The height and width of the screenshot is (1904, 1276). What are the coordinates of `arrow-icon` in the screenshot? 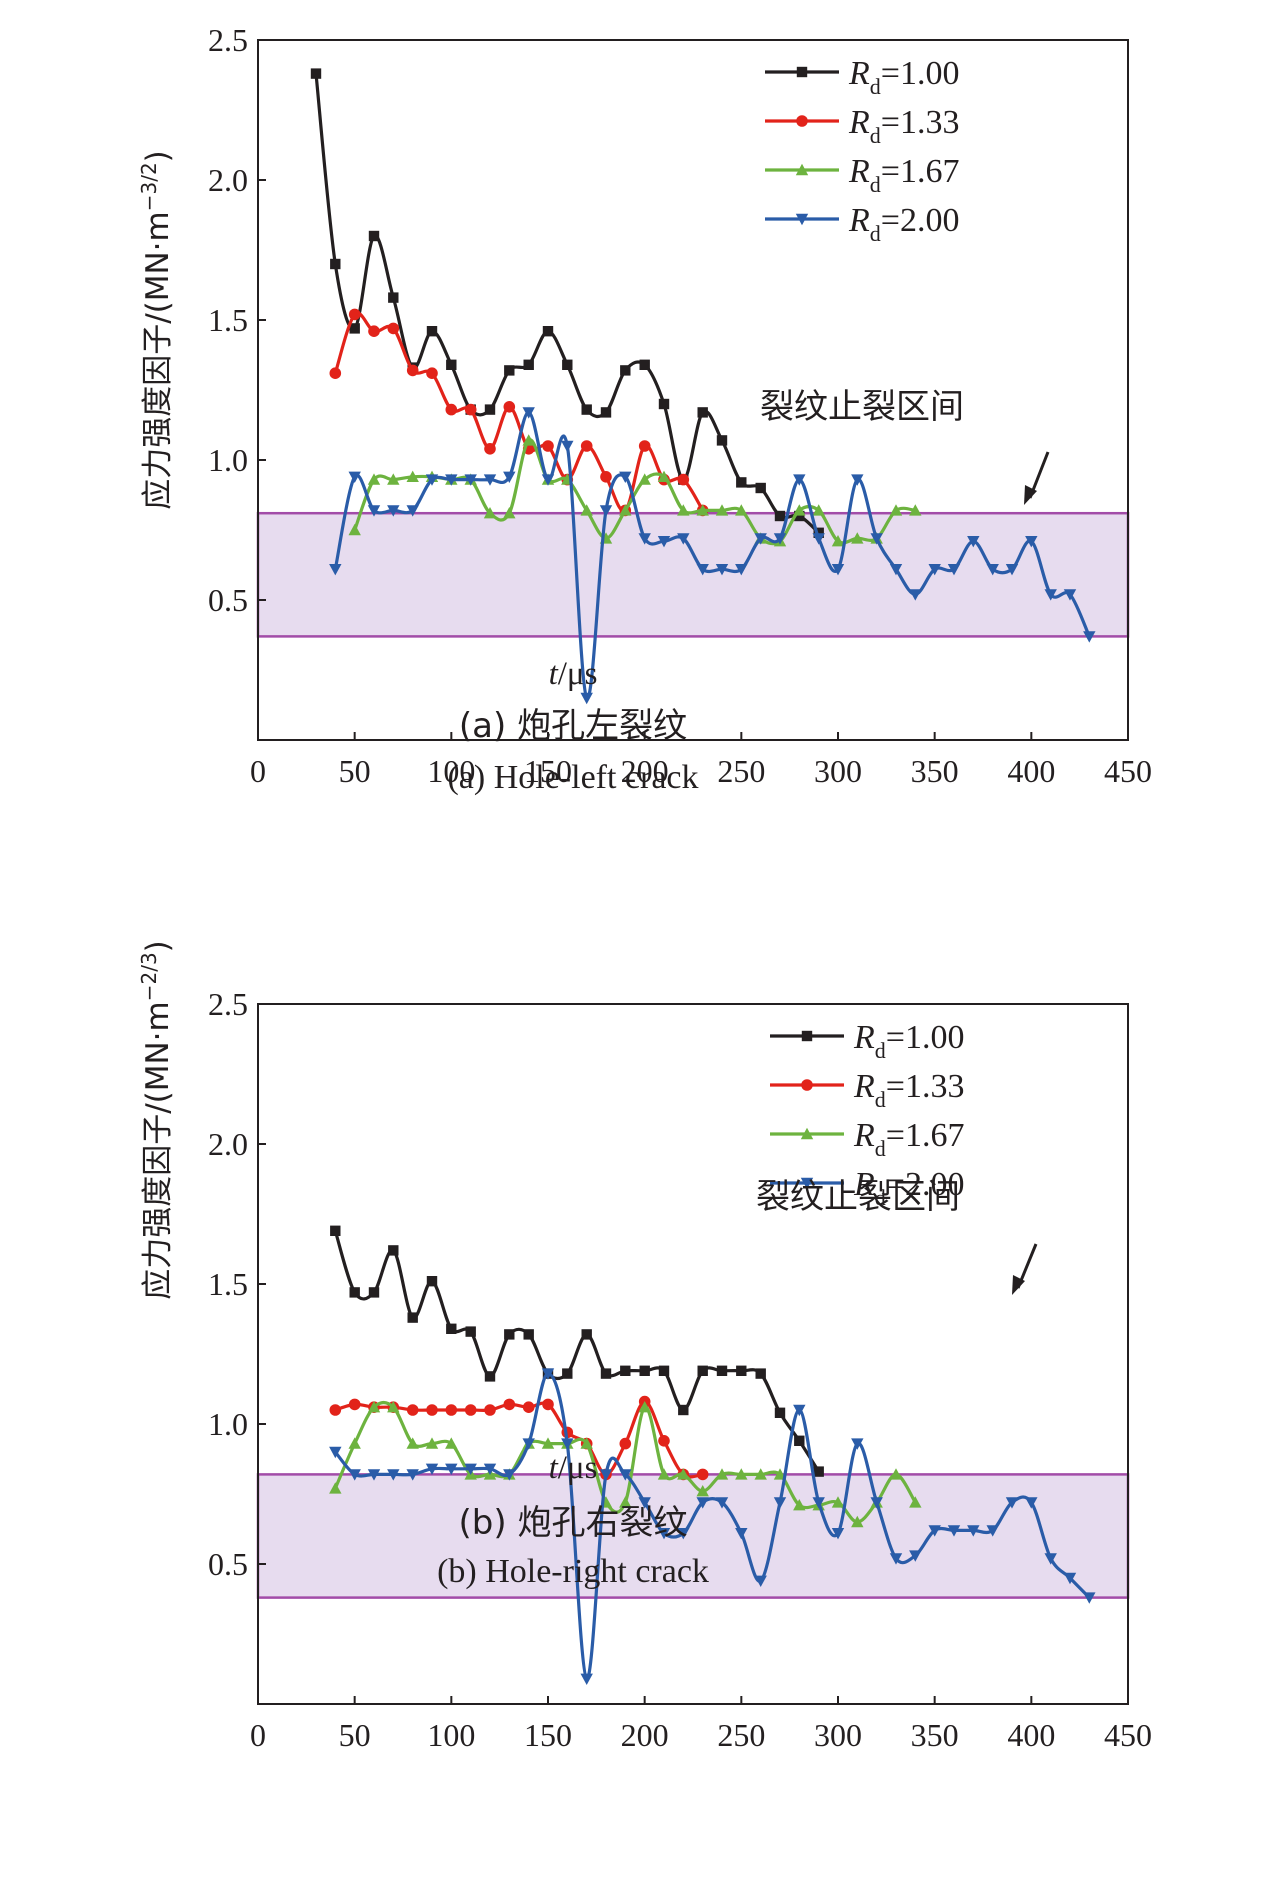 It's located at (1037, 478).